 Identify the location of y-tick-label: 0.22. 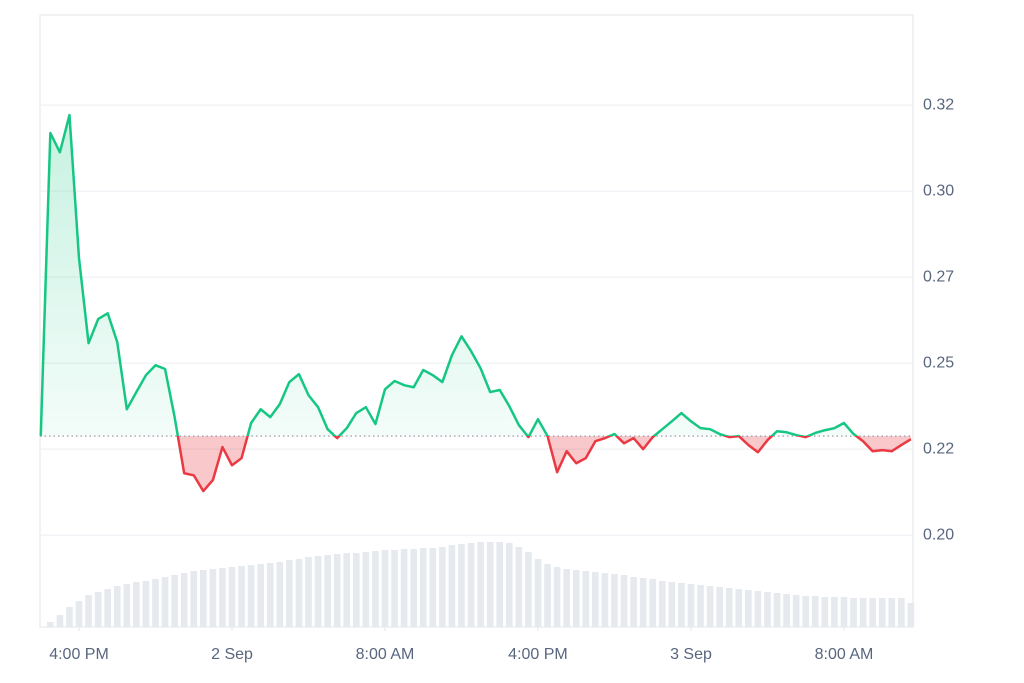
(938, 448).